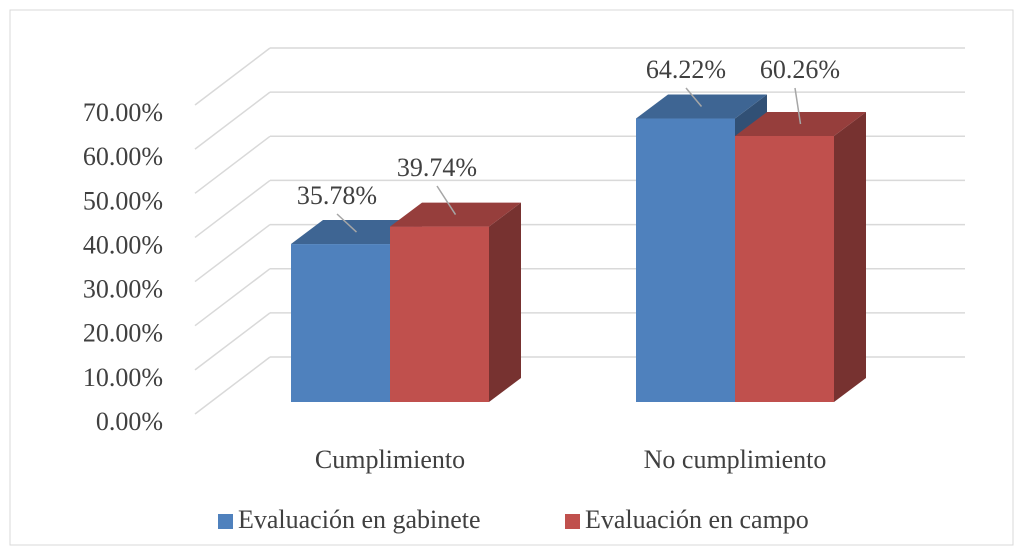 The height and width of the screenshot is (556, 1025). I want to click on legend-label: Evaluación en campo, so click(697, 519).